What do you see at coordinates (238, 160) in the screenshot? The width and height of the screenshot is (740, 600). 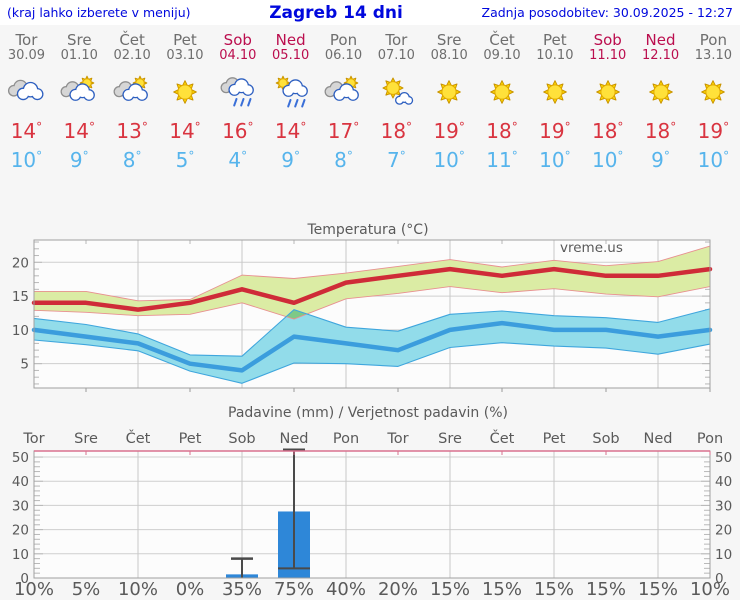 I see `min-temperature: 4°` at bounding box center [238, 160].